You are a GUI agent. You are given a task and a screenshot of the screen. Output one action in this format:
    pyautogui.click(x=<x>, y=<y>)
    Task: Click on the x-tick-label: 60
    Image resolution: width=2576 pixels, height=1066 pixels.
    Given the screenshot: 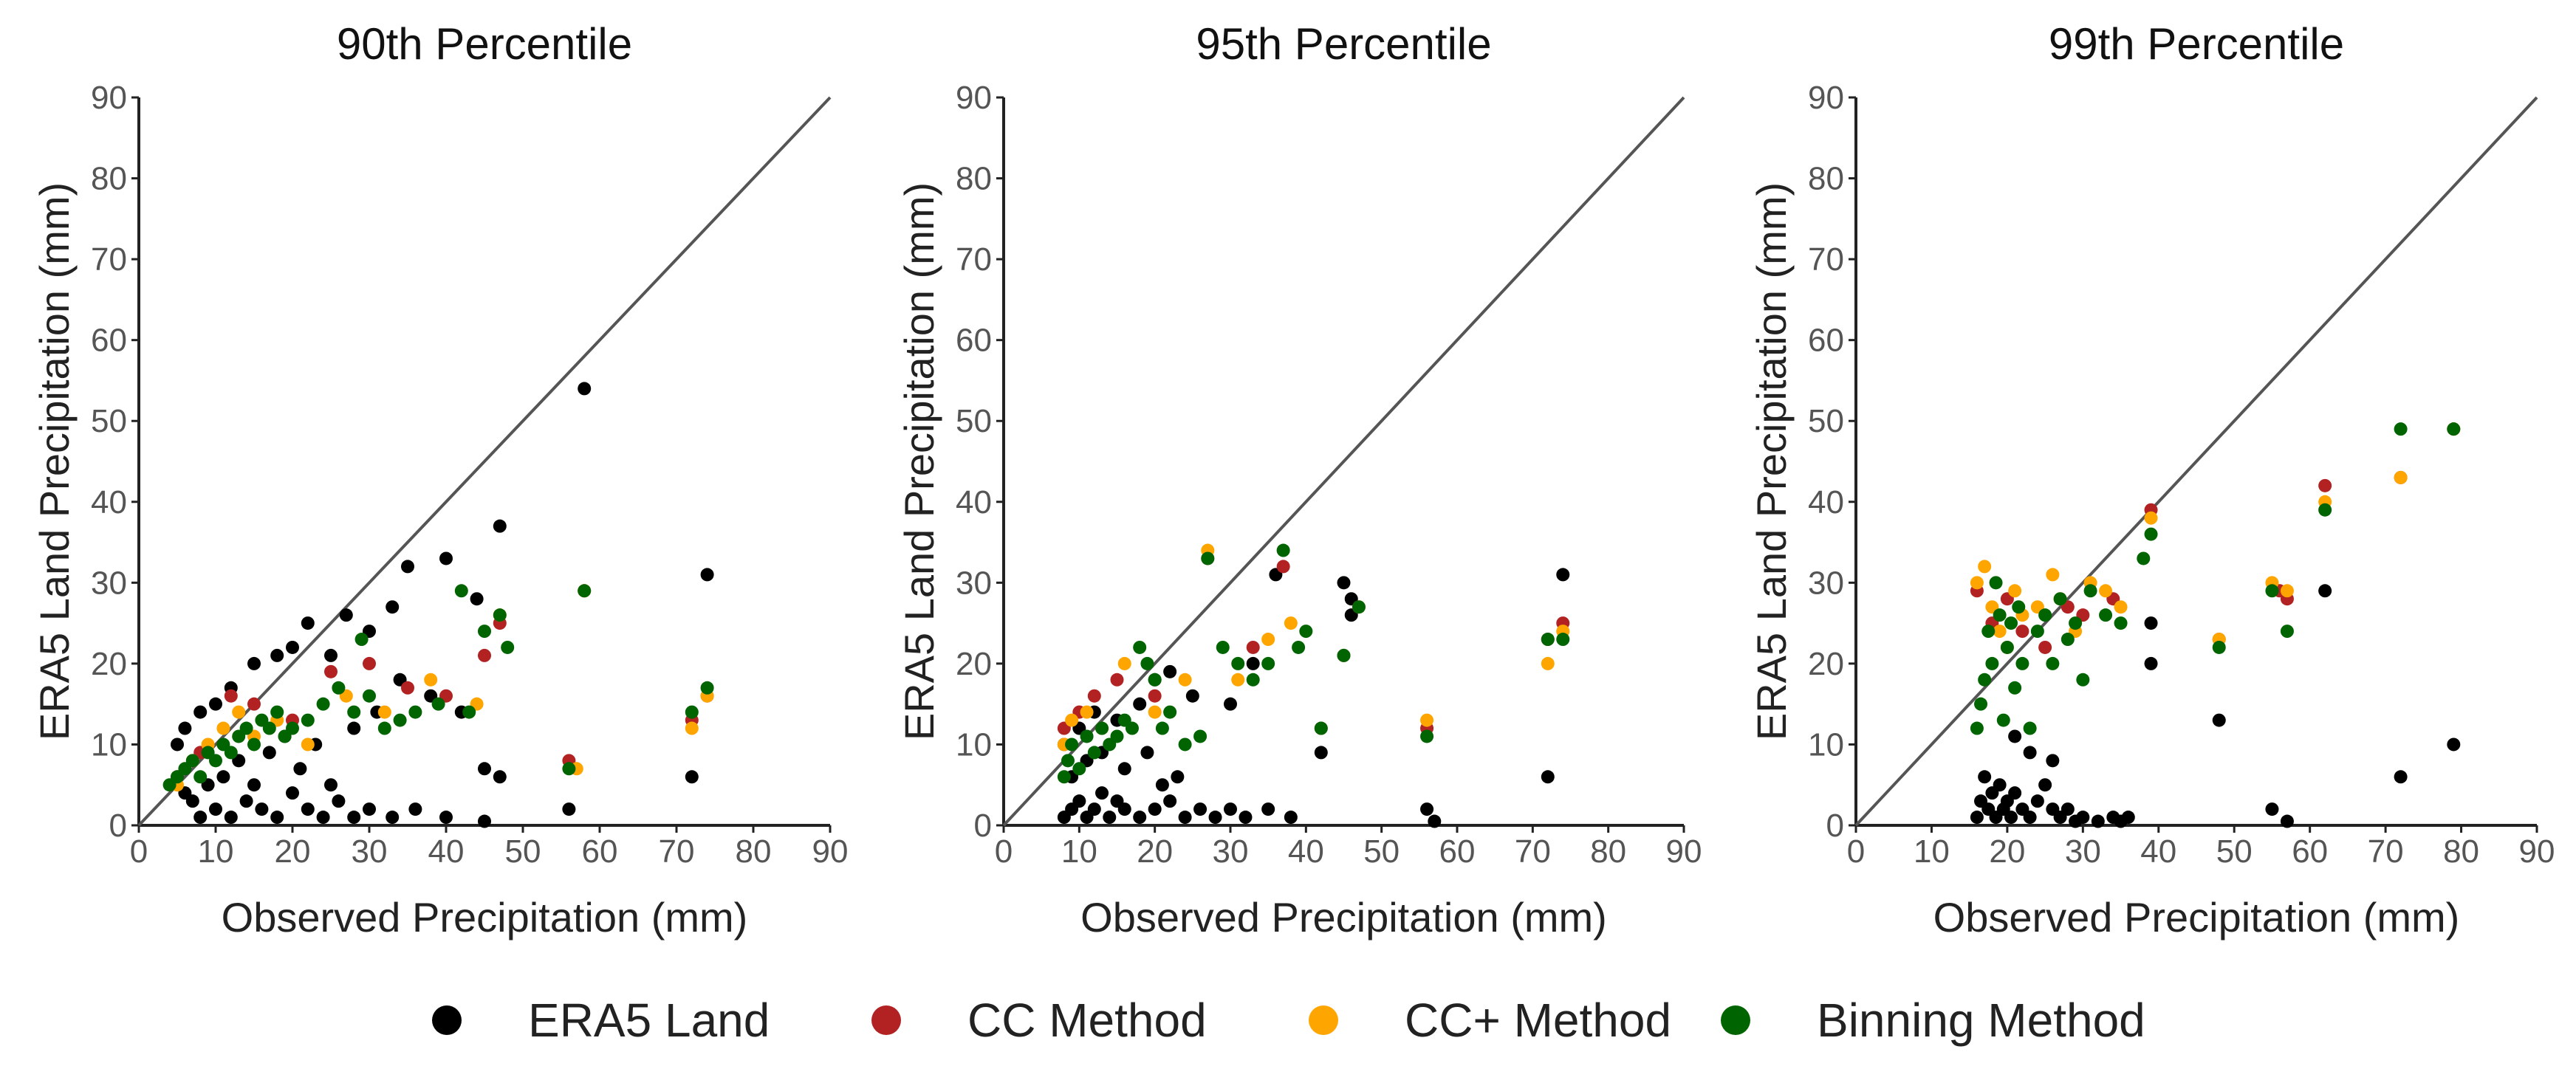 What is the action you would take?
    pyautogui.click(x=2310, y=851)
    